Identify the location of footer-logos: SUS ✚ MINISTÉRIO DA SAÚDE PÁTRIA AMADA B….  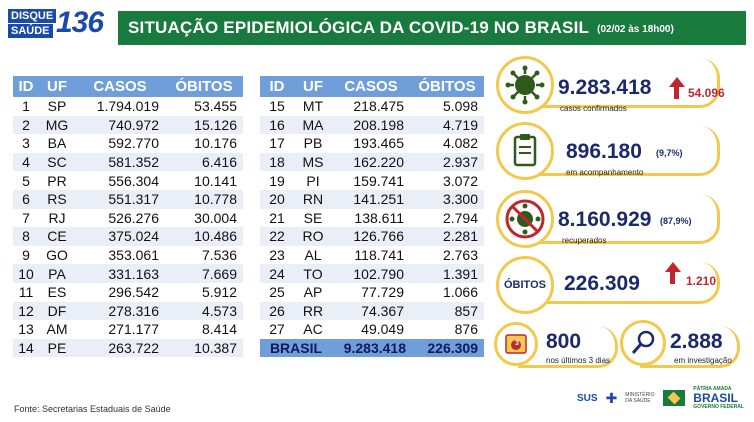
(661, 398).